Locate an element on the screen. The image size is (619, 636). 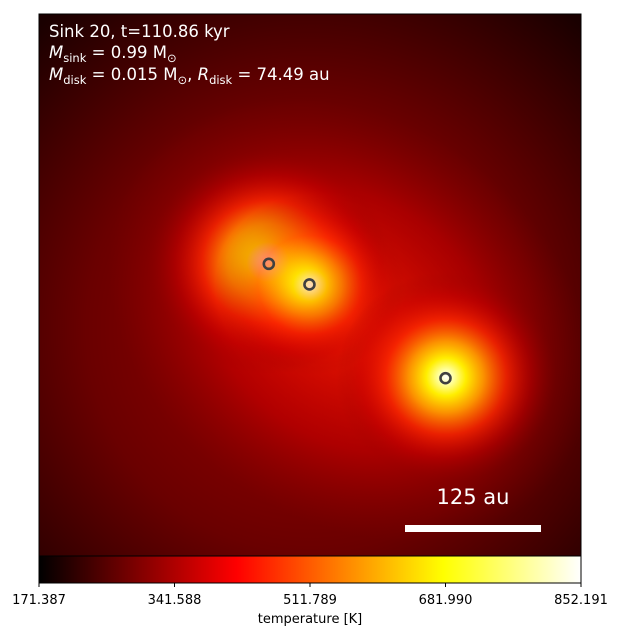
annotation-line-3: Mdisk = 0.015 M⊙, Rdisk = 74.49 au is located at coordinates (189, 76).